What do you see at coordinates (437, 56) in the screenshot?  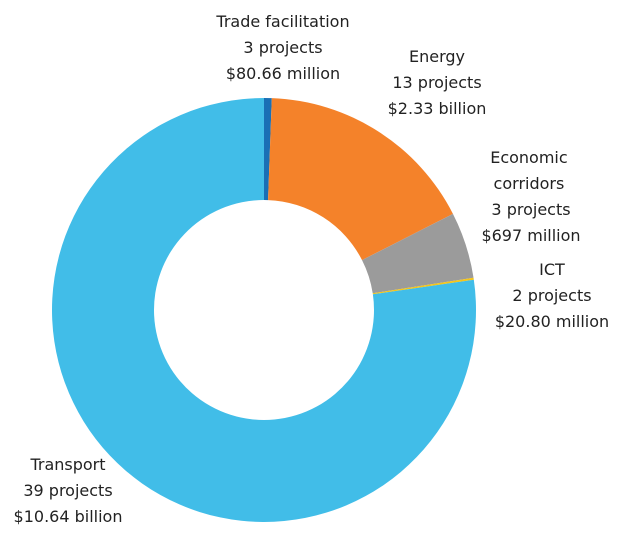 I see `category-label: Energy` at bounding box center [437, 56].